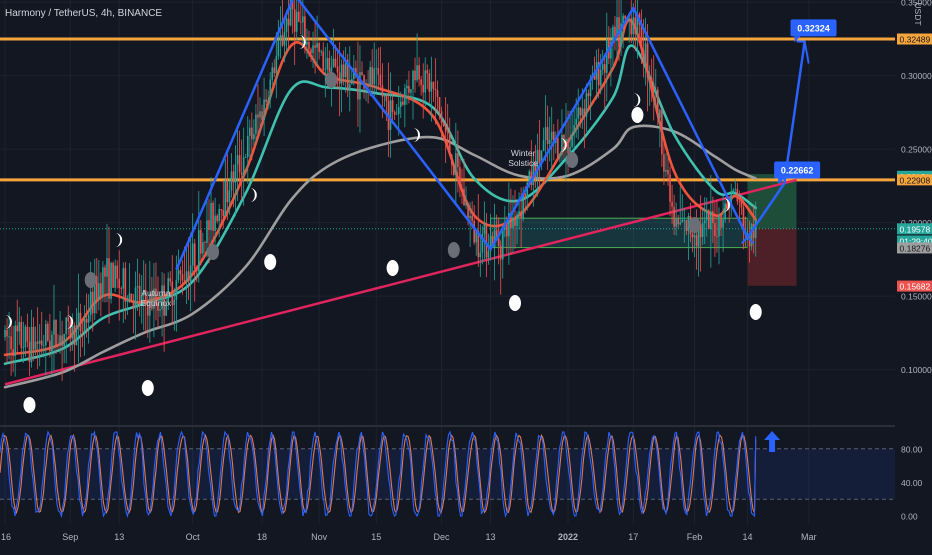 This screenshot has height=555, width=932. I want to click on x-tick-label: 18, so click(262, 537).